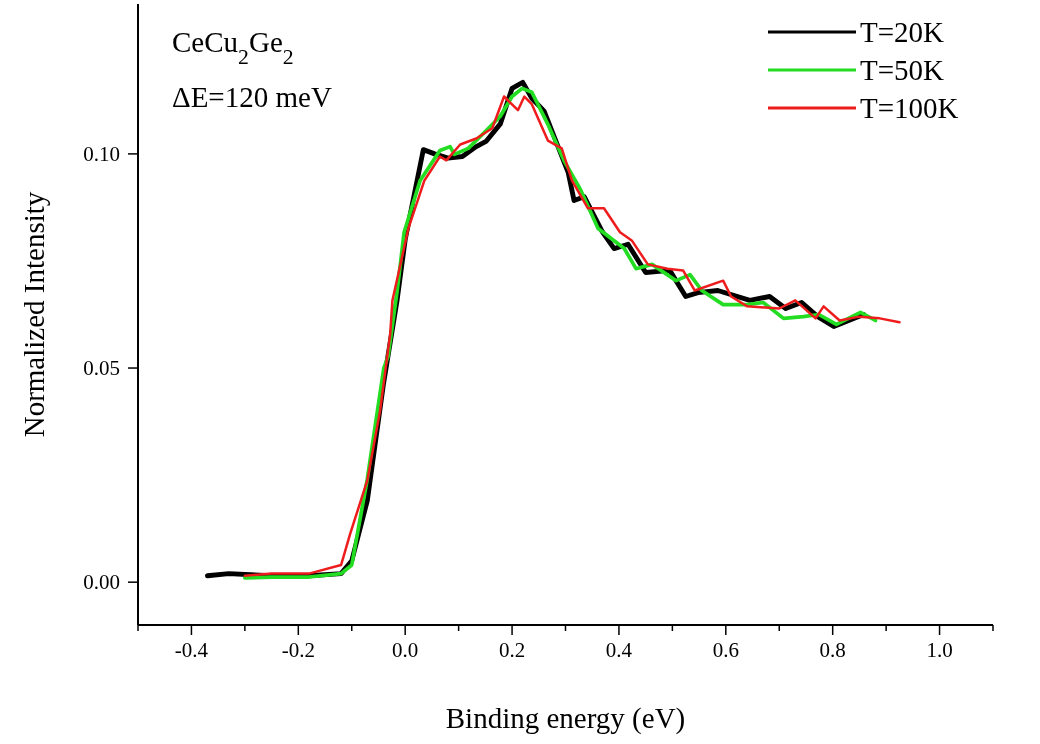 This screenshot has width=1040, height=744. Describe the element at coordinates (565, 718) in the screenshot. I see `x-axis-title: Binding energy (eV)` at that location.